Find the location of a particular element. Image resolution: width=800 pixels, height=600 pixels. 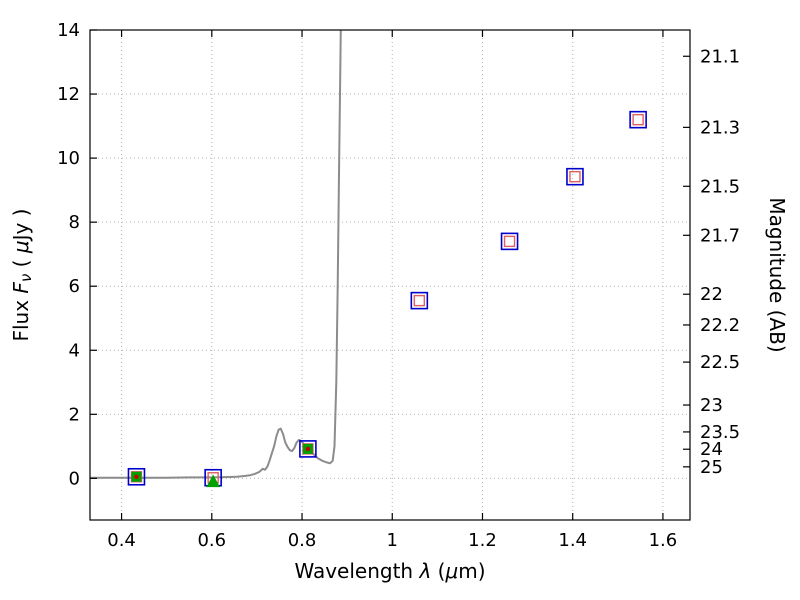

y-tick-labels: 0 2 4 6 8 10 12 14 is located at coordinates (68, 254).